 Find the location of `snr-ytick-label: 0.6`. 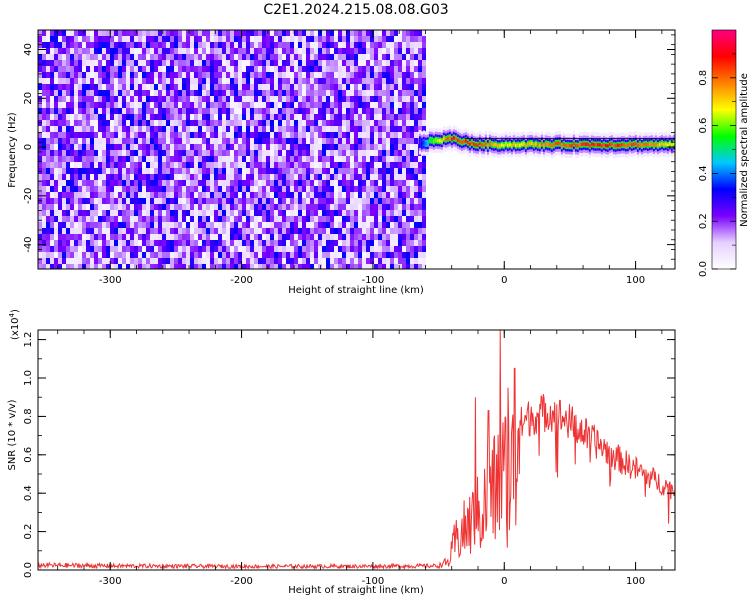

snr-ytick-label: 0.6 is located at coordinates (28, 455).